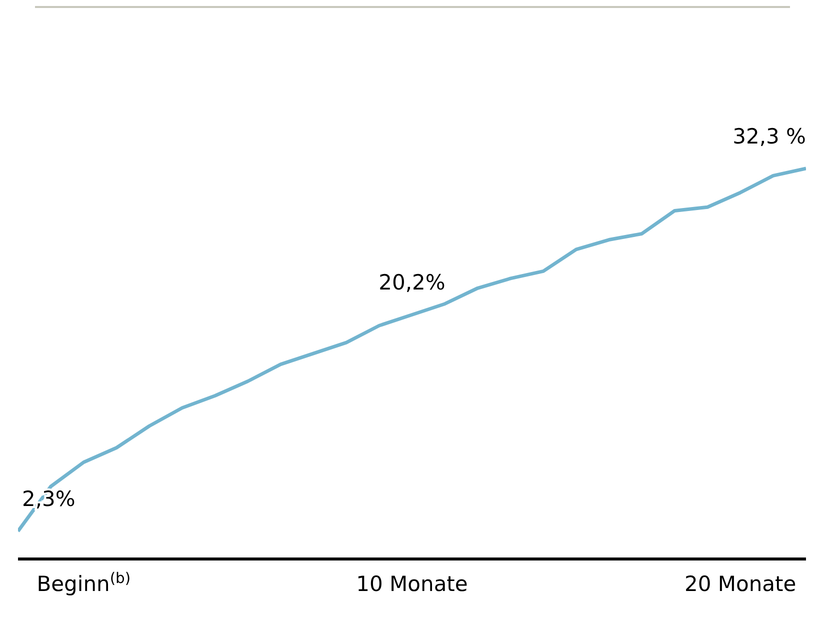  What do you see at coordinates (83, 583) in the screenshot?
I see `x-tick-label: Beginn$^{(b)}$` at bounding box center [83, 583].